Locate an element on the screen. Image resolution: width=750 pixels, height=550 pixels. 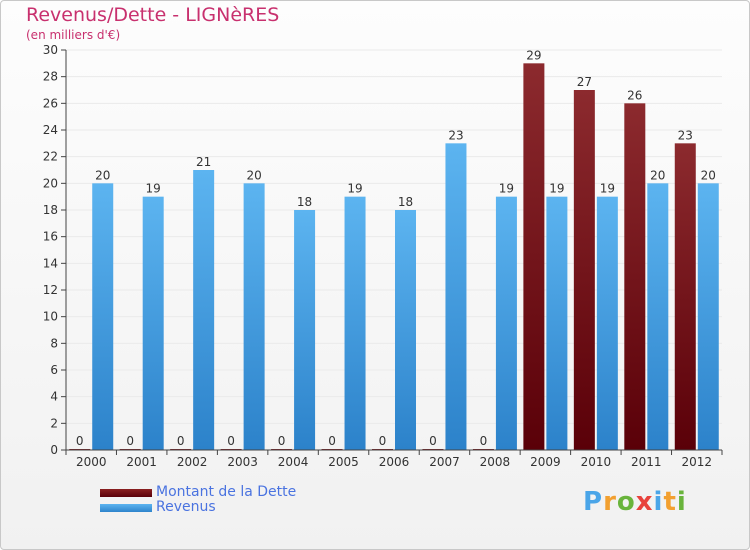
x-tick-label: 2009 is located at coordinates (545, 462).